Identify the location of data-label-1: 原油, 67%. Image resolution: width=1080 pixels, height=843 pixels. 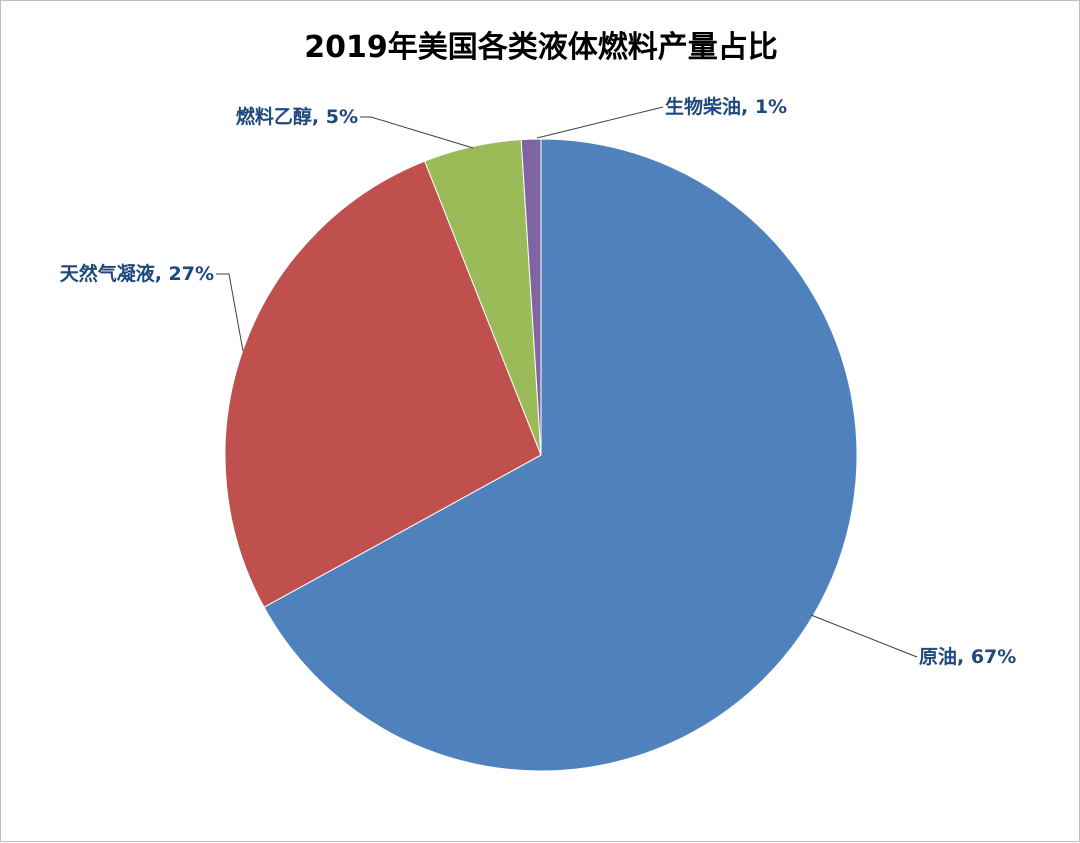
(967, 657).